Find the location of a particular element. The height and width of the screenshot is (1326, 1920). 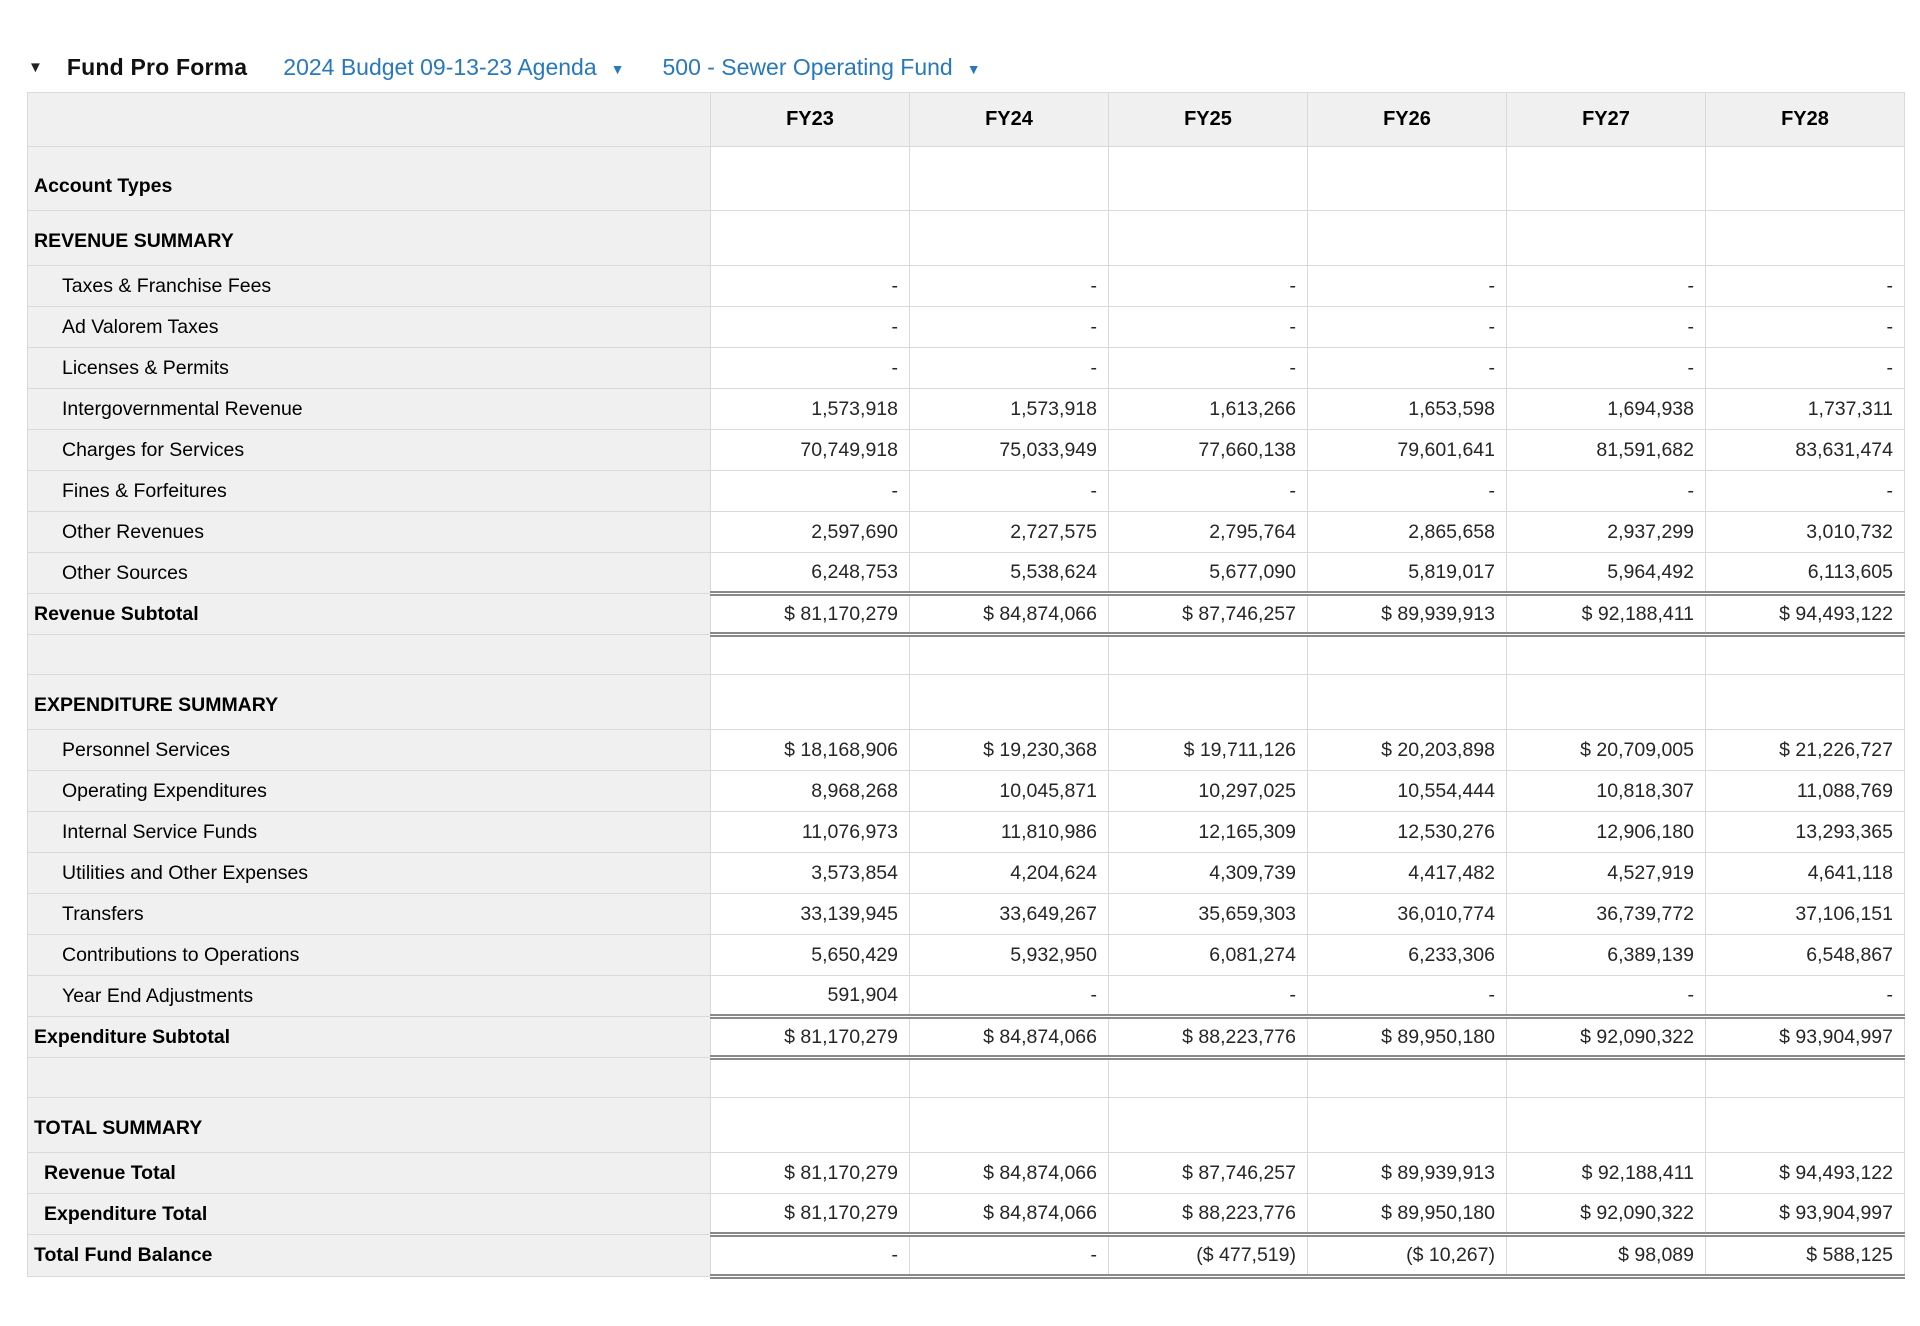

collapse-caret-icon: ▼ is located at coordinates (35, 67).